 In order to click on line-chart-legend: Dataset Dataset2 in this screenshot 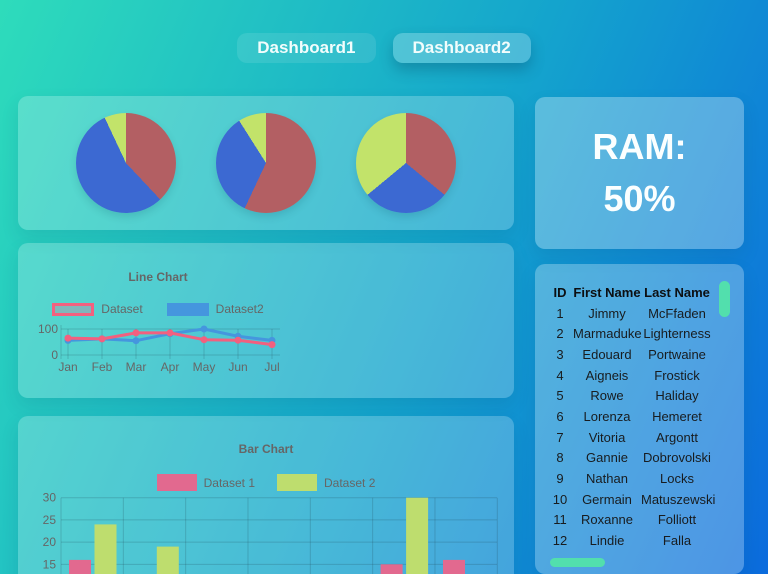, I will do `click(158, 309)`.